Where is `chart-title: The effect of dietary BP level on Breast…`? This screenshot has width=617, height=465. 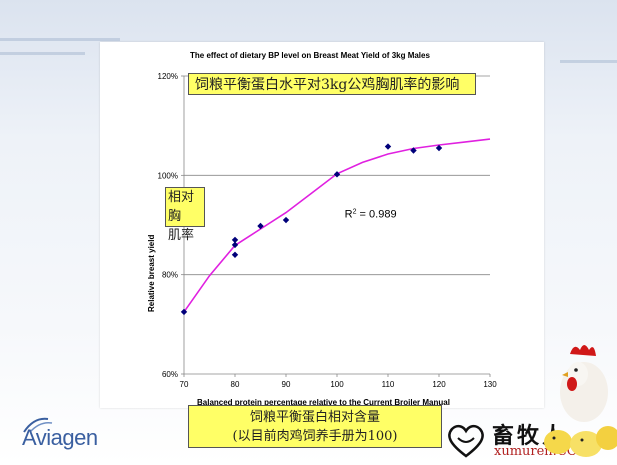
chart-title: The effect of dietary BP level on Breast… is located at coordinates (310, 55).